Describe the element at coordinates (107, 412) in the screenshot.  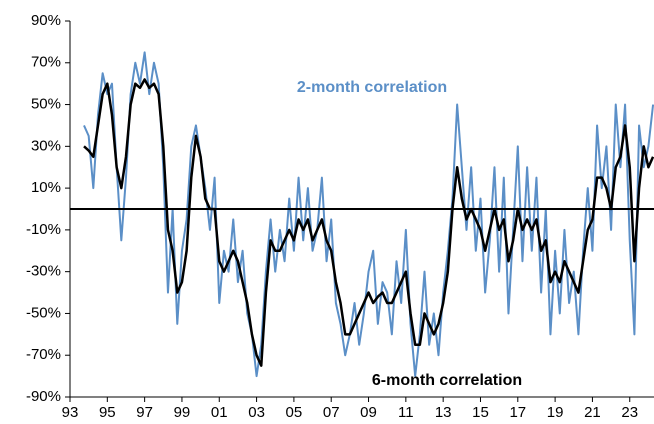
I see `x-tick-label: 95` at that location.